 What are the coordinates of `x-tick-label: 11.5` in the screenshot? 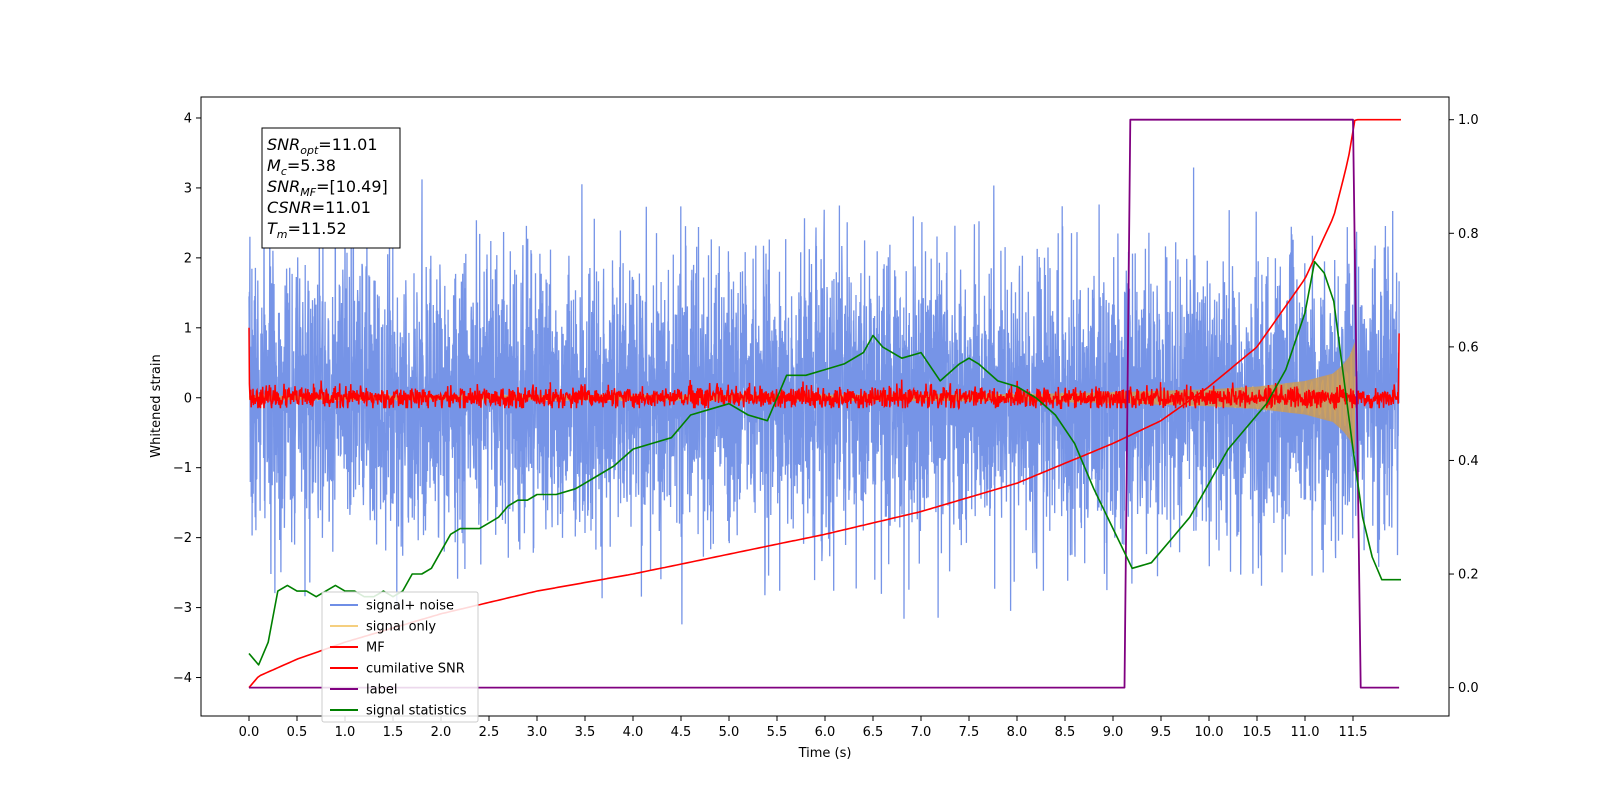 It's located at (1353, 732).